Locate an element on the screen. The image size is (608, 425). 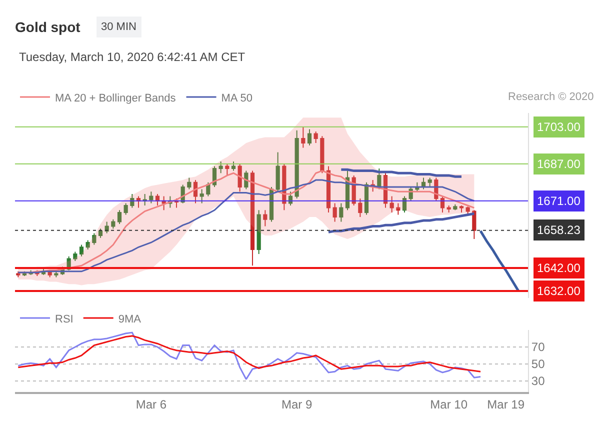
legend-label: 9MA is located at coordinates (130, 319).